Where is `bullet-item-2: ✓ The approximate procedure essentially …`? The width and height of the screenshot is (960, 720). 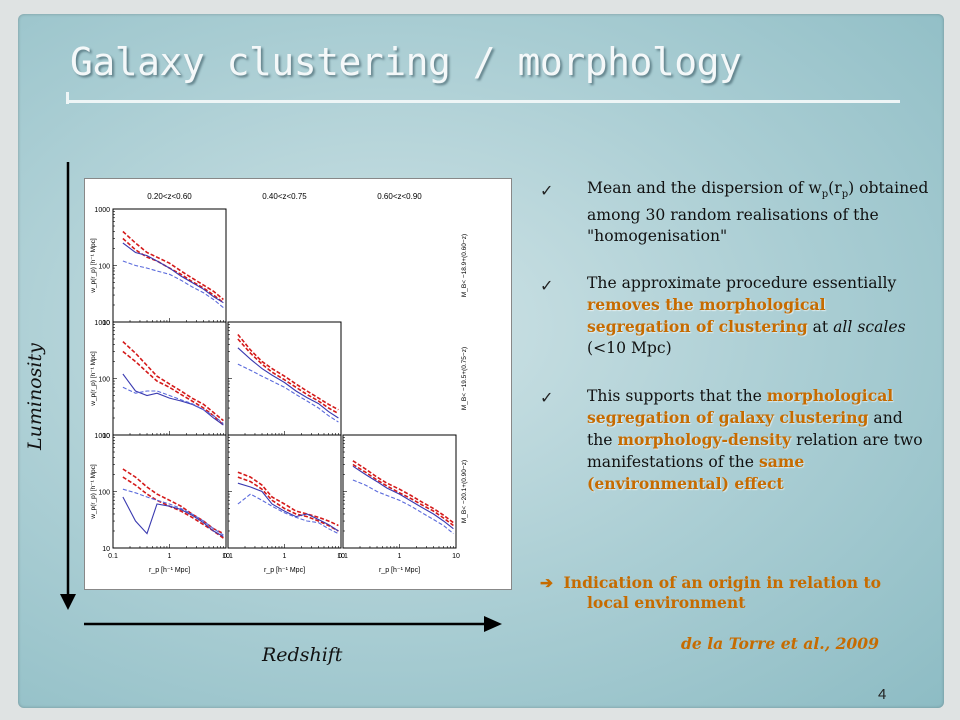 bullet-item-2: ✓ The approximate procedure essentially … is located at coordinates (735, 316).